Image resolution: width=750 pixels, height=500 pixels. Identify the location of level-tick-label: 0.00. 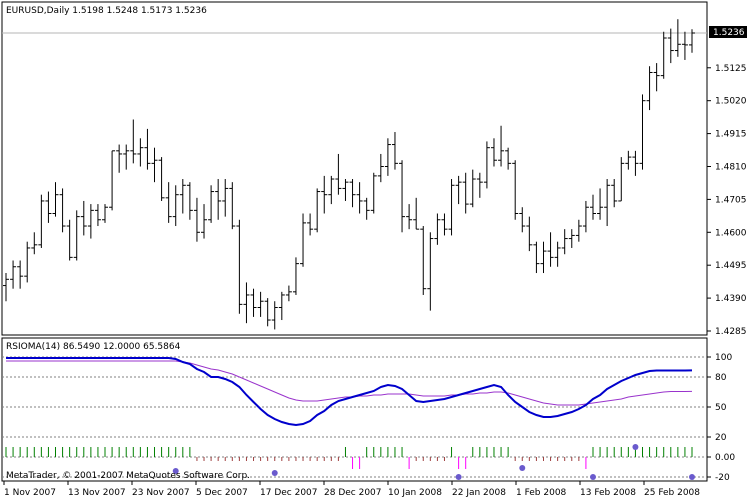
(725, 458).